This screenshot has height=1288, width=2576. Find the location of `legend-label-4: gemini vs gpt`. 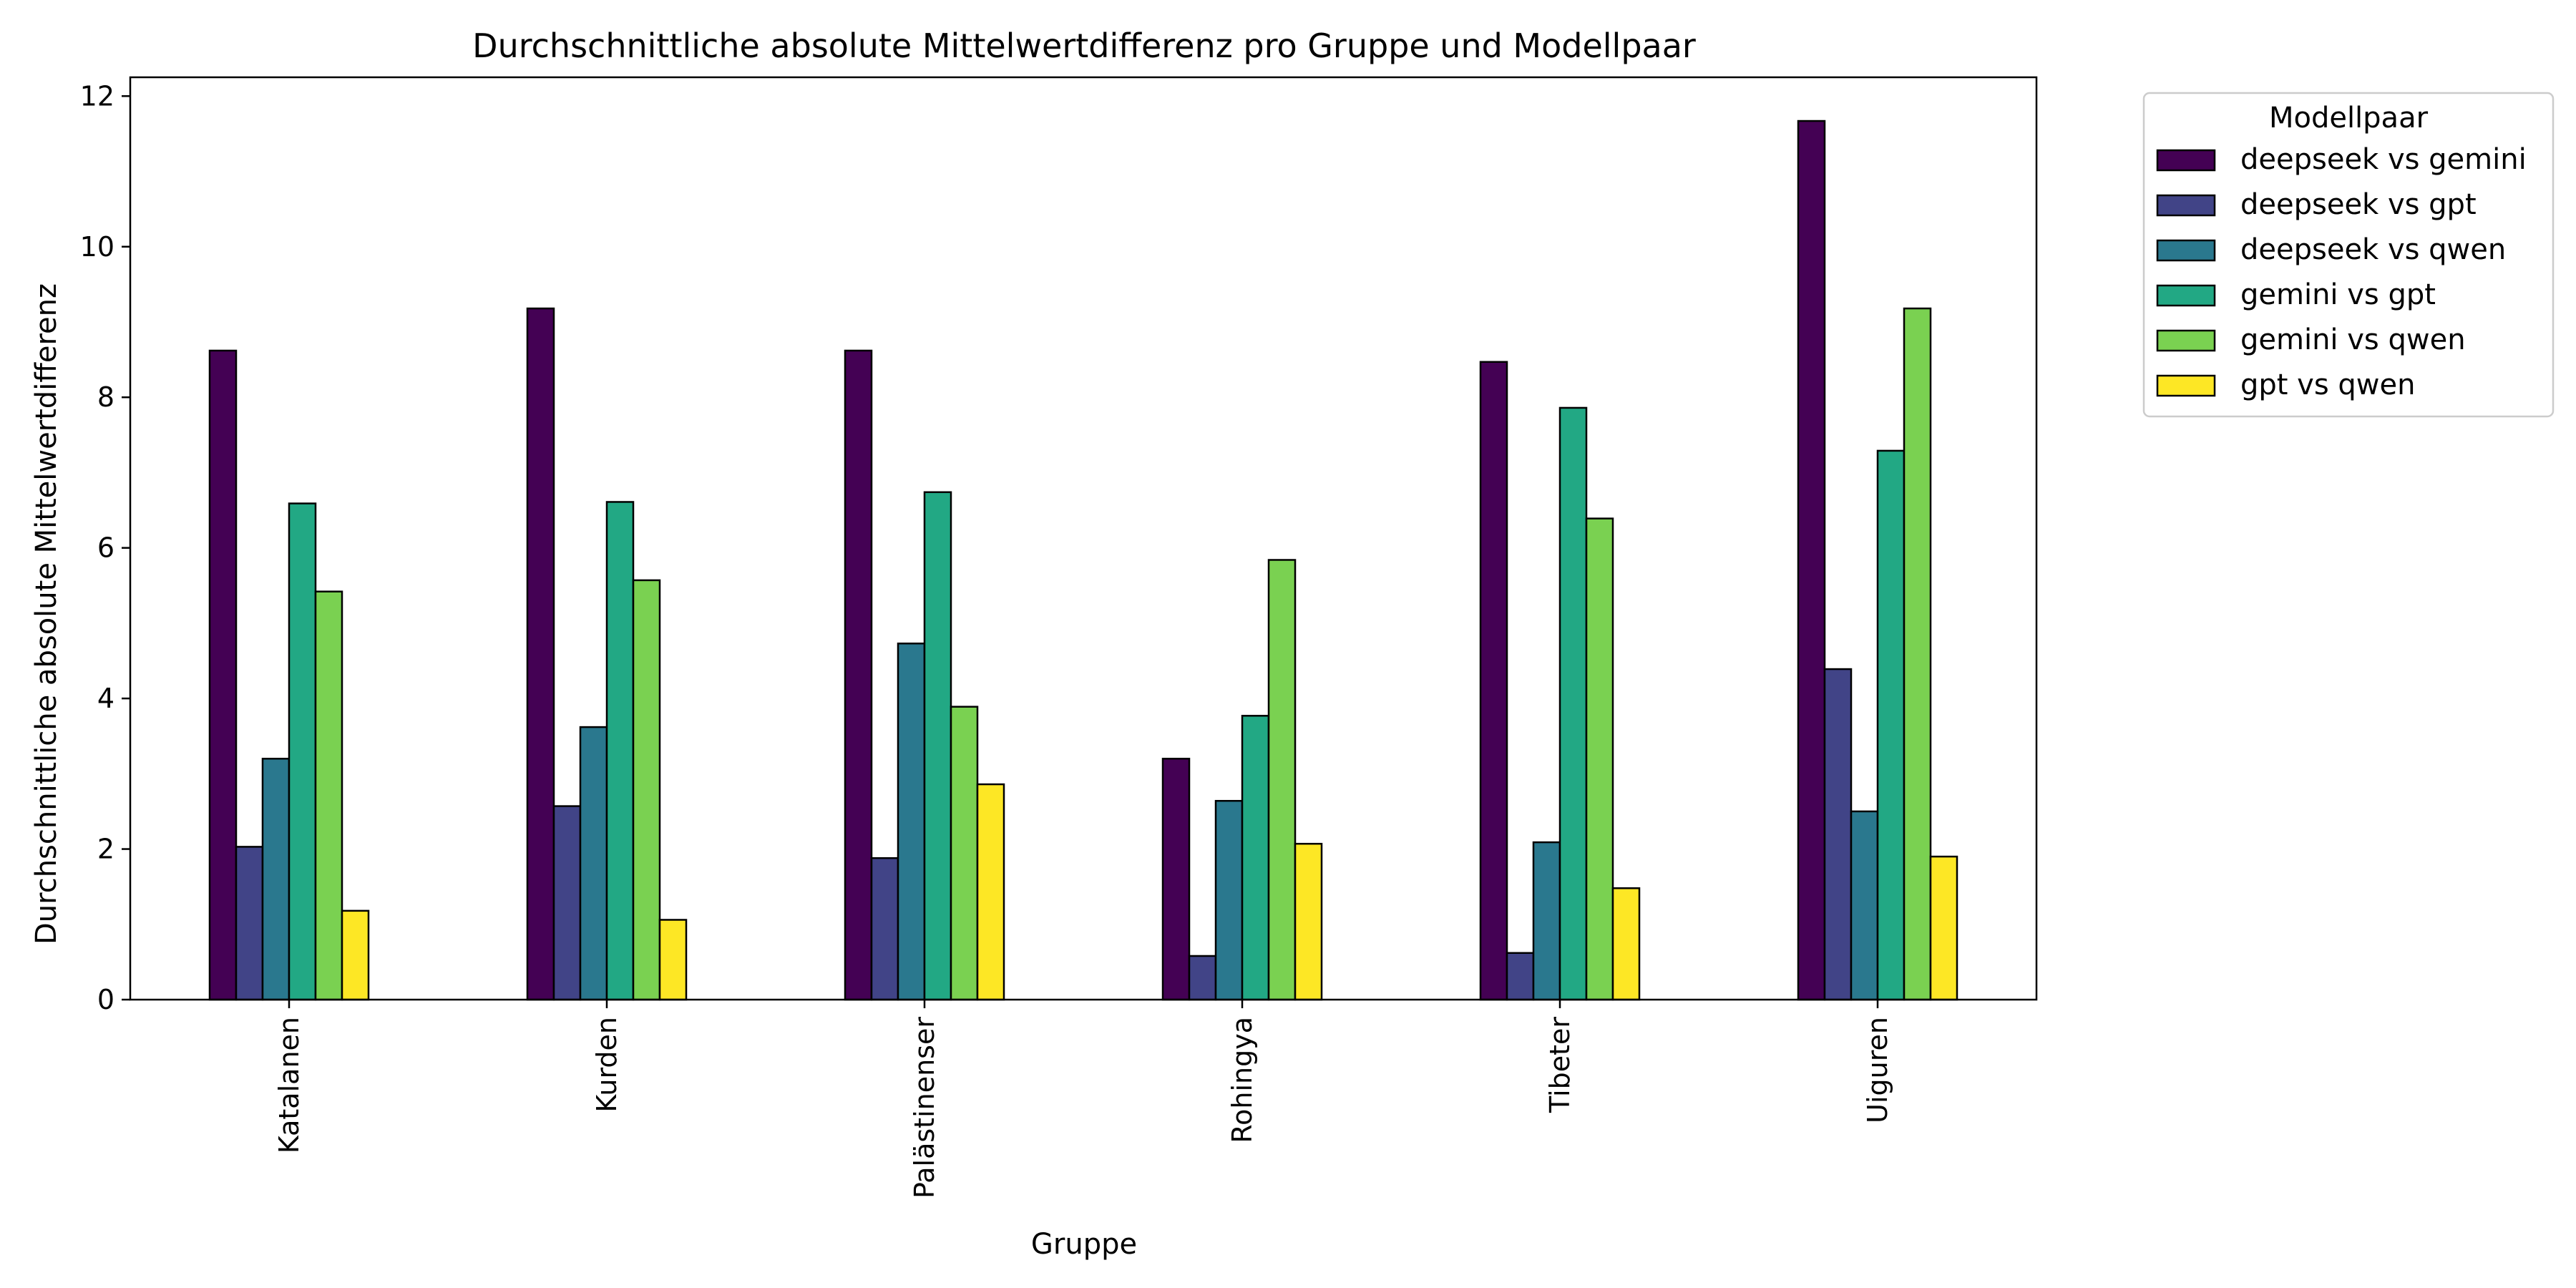

legend-label-4: gemini vs gpt is located at coordinates (2338, 294).